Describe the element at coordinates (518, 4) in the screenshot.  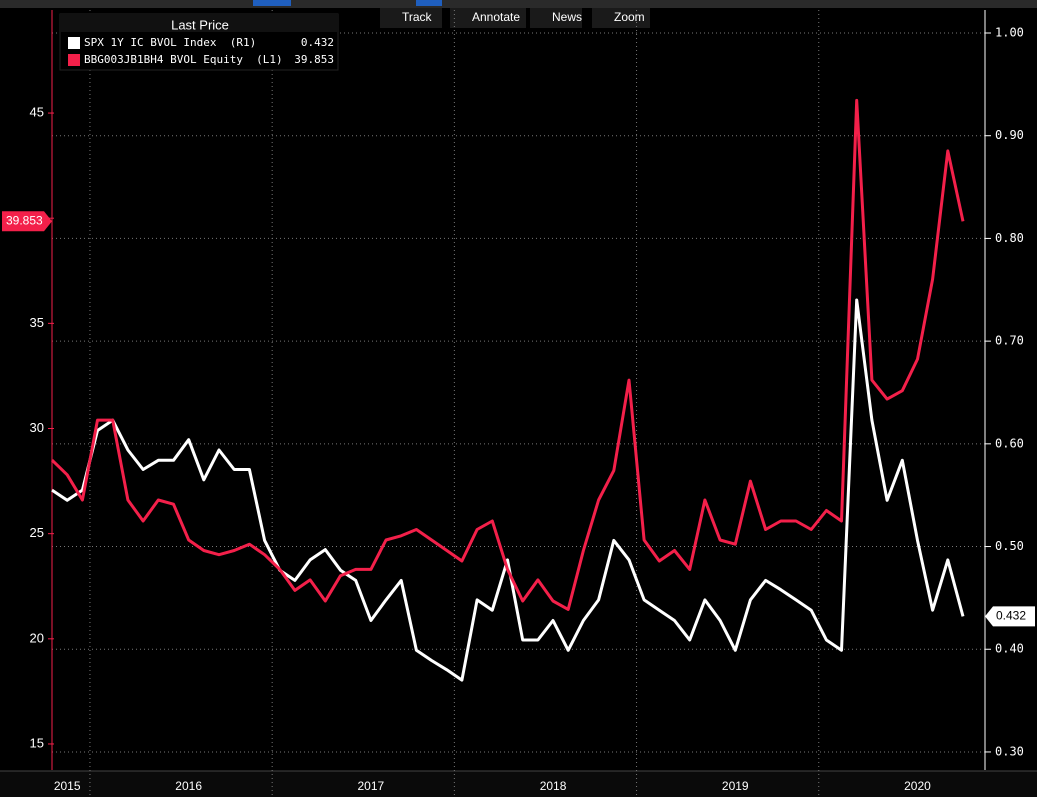
I see `tab-strip` at that location.